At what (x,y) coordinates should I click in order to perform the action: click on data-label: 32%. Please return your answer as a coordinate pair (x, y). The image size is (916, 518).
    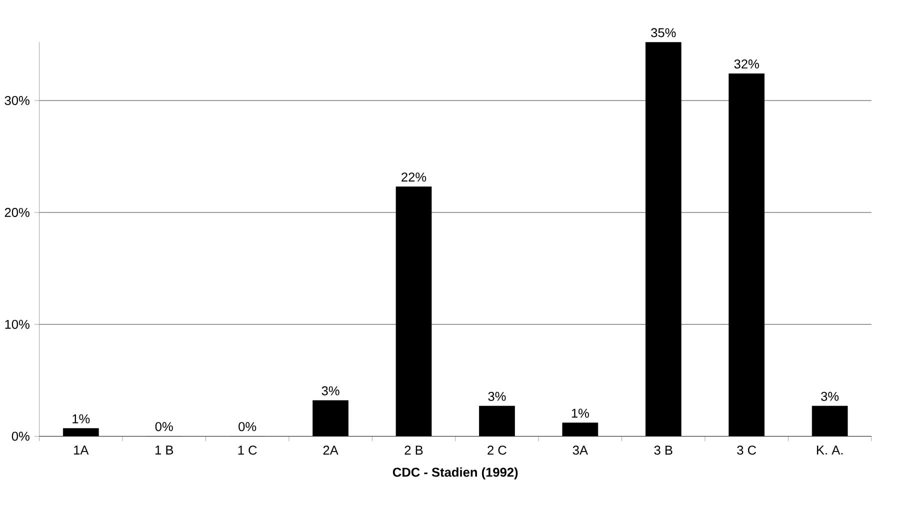
    Looking at the image, I should click on (746, 64).